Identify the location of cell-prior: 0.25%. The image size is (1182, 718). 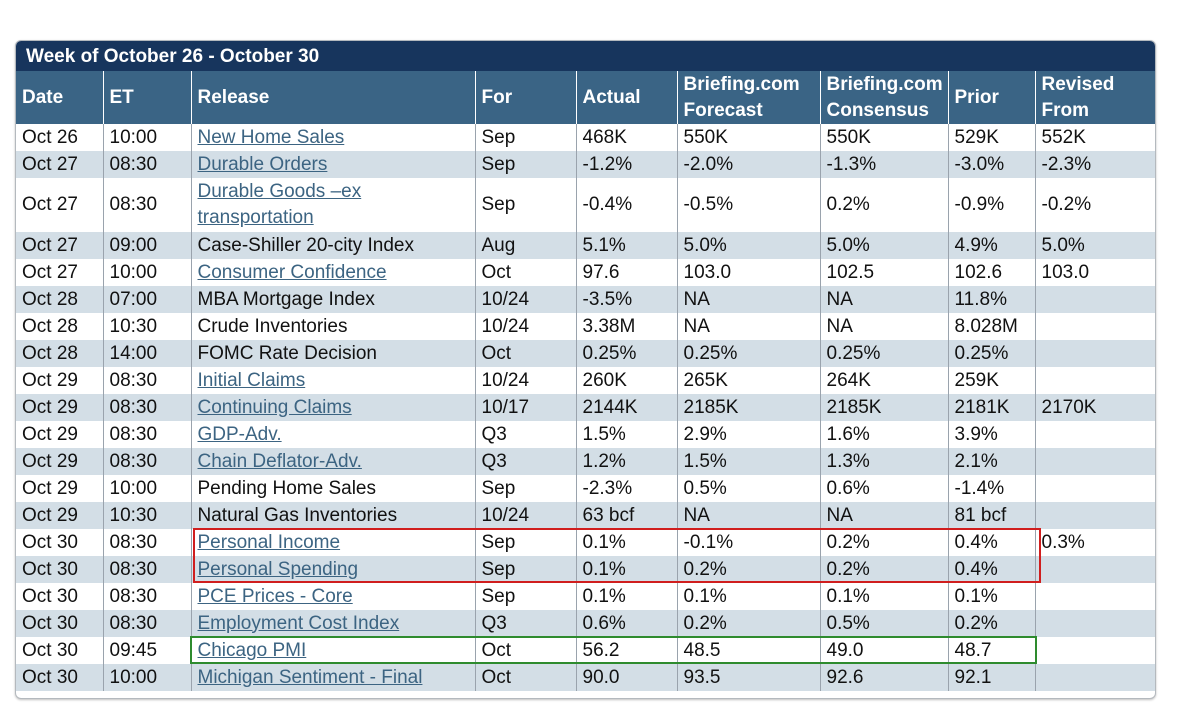
(991, 353).